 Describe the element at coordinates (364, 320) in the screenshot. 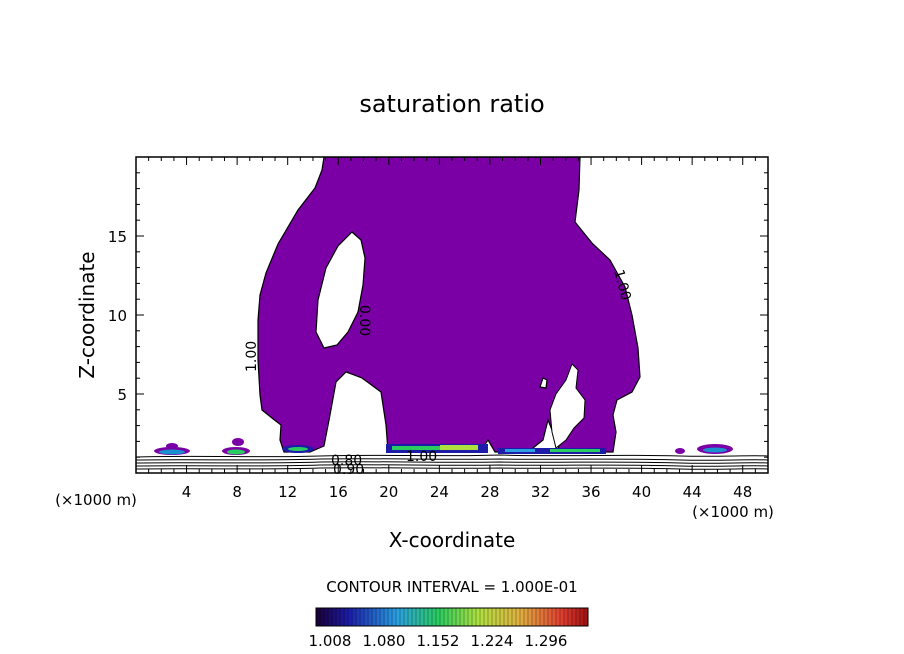

I see `contour-label: 0.00` at that location.